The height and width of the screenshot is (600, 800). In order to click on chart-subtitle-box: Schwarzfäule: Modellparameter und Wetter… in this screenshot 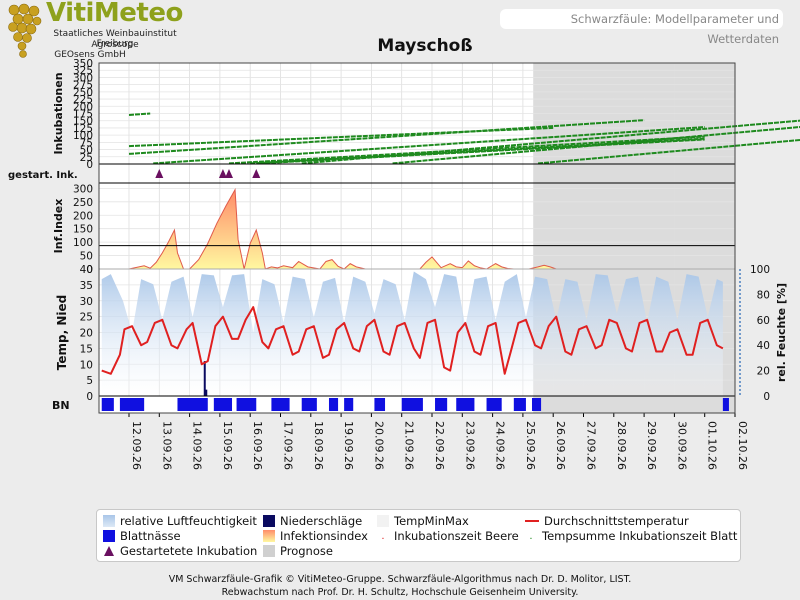, I will do `click(641, 27)`.